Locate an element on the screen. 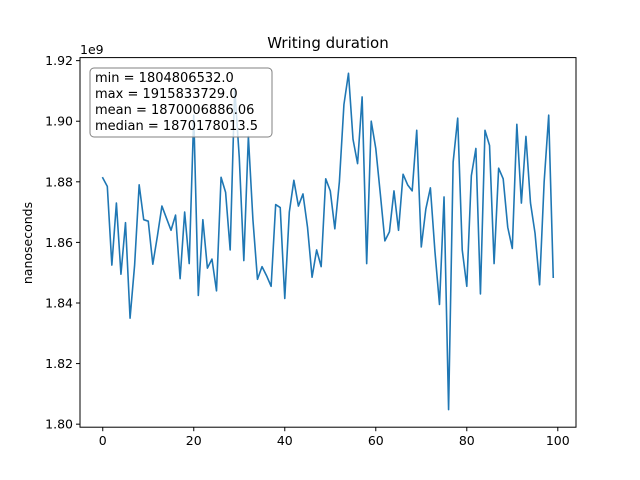 This screenshot has width=640, height=480. stats-median: median = 1870178013.5 is located at coordinates (176, 126).